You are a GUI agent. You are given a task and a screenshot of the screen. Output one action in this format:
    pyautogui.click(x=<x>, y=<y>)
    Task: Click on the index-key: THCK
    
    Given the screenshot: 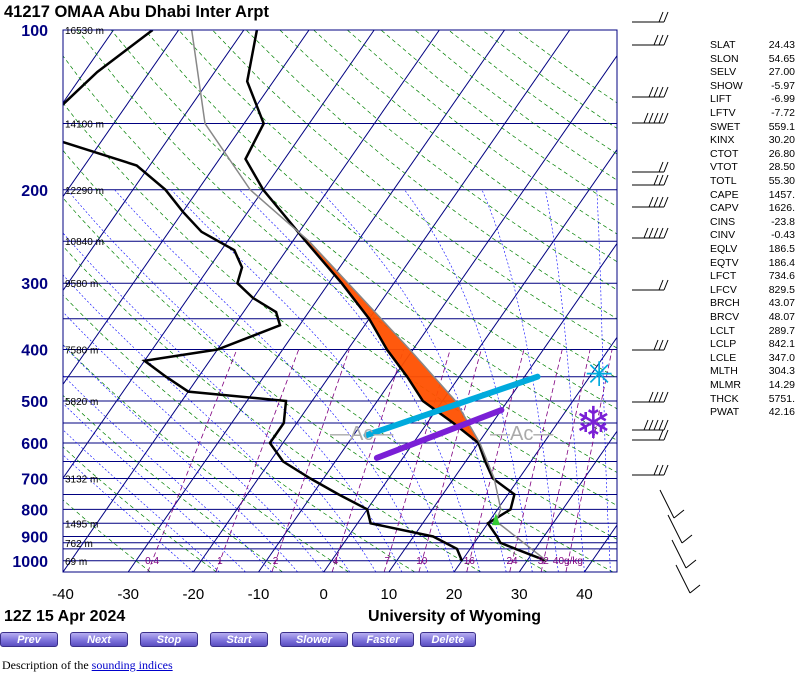 What is the action you would take?
    pyautogui.click(x=724, y=400)
    